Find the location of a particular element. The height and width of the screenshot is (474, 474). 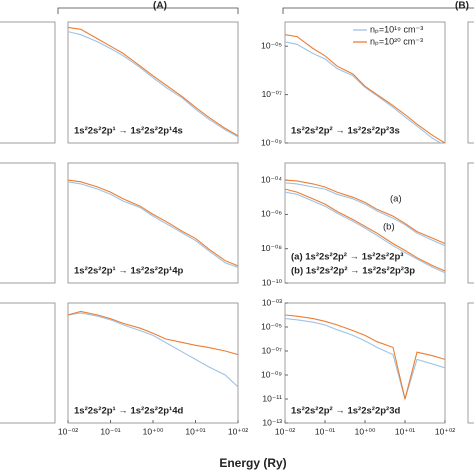

y-tick-label: 10⁻¹⁰ is located at coordinates (272, 282).